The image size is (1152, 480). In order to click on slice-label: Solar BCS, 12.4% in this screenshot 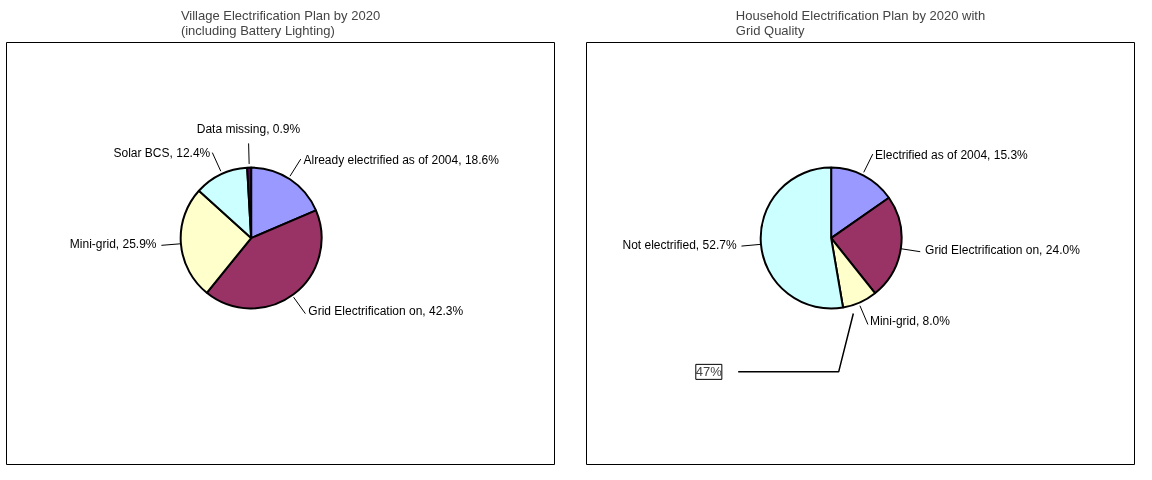, I will do `click(162, 153)`.